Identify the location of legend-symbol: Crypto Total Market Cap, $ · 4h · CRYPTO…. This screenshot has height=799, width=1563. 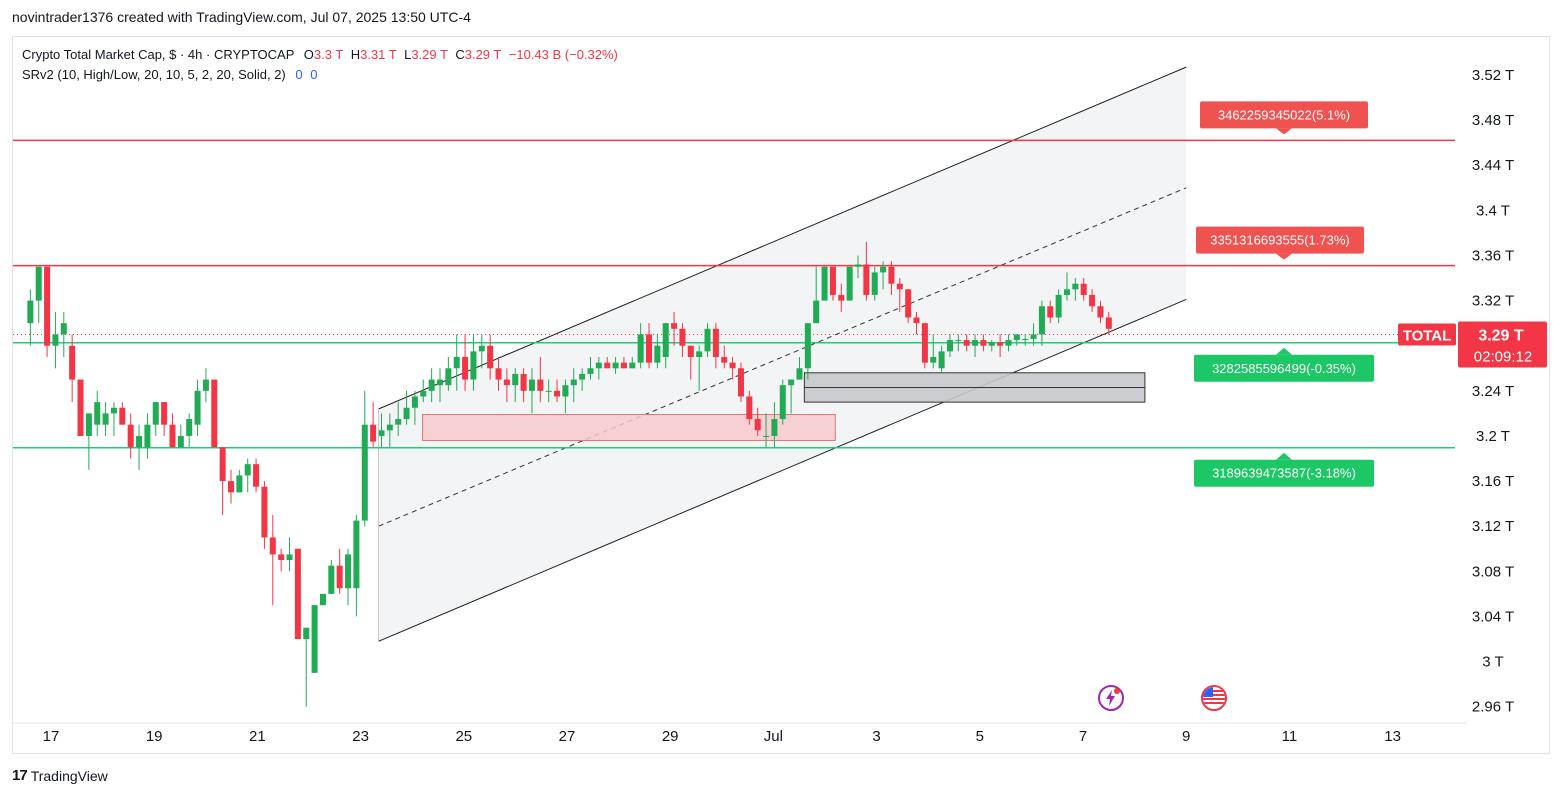
(158, 54).